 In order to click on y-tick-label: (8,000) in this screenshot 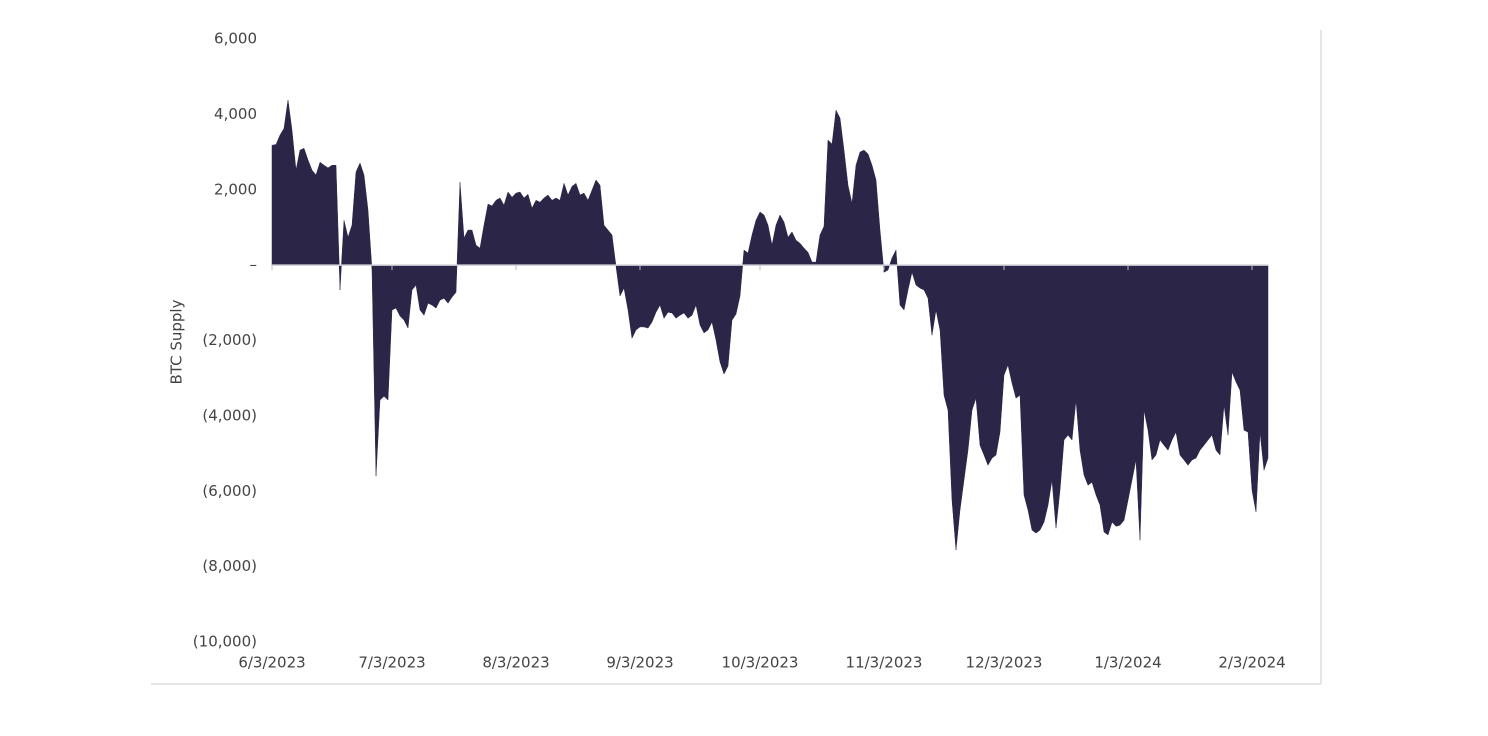, I will do `click(229, 566)`.